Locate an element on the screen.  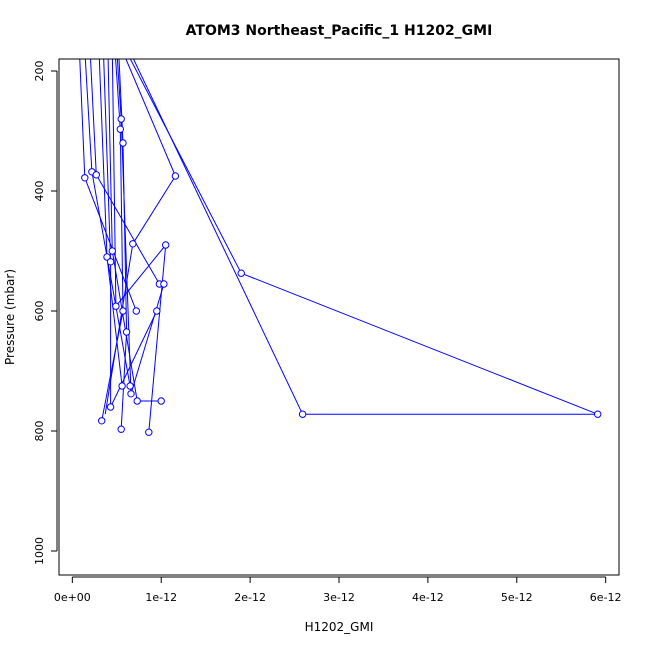
x-tick-label-3: 3e-12 is located at coordinates (339, 597).